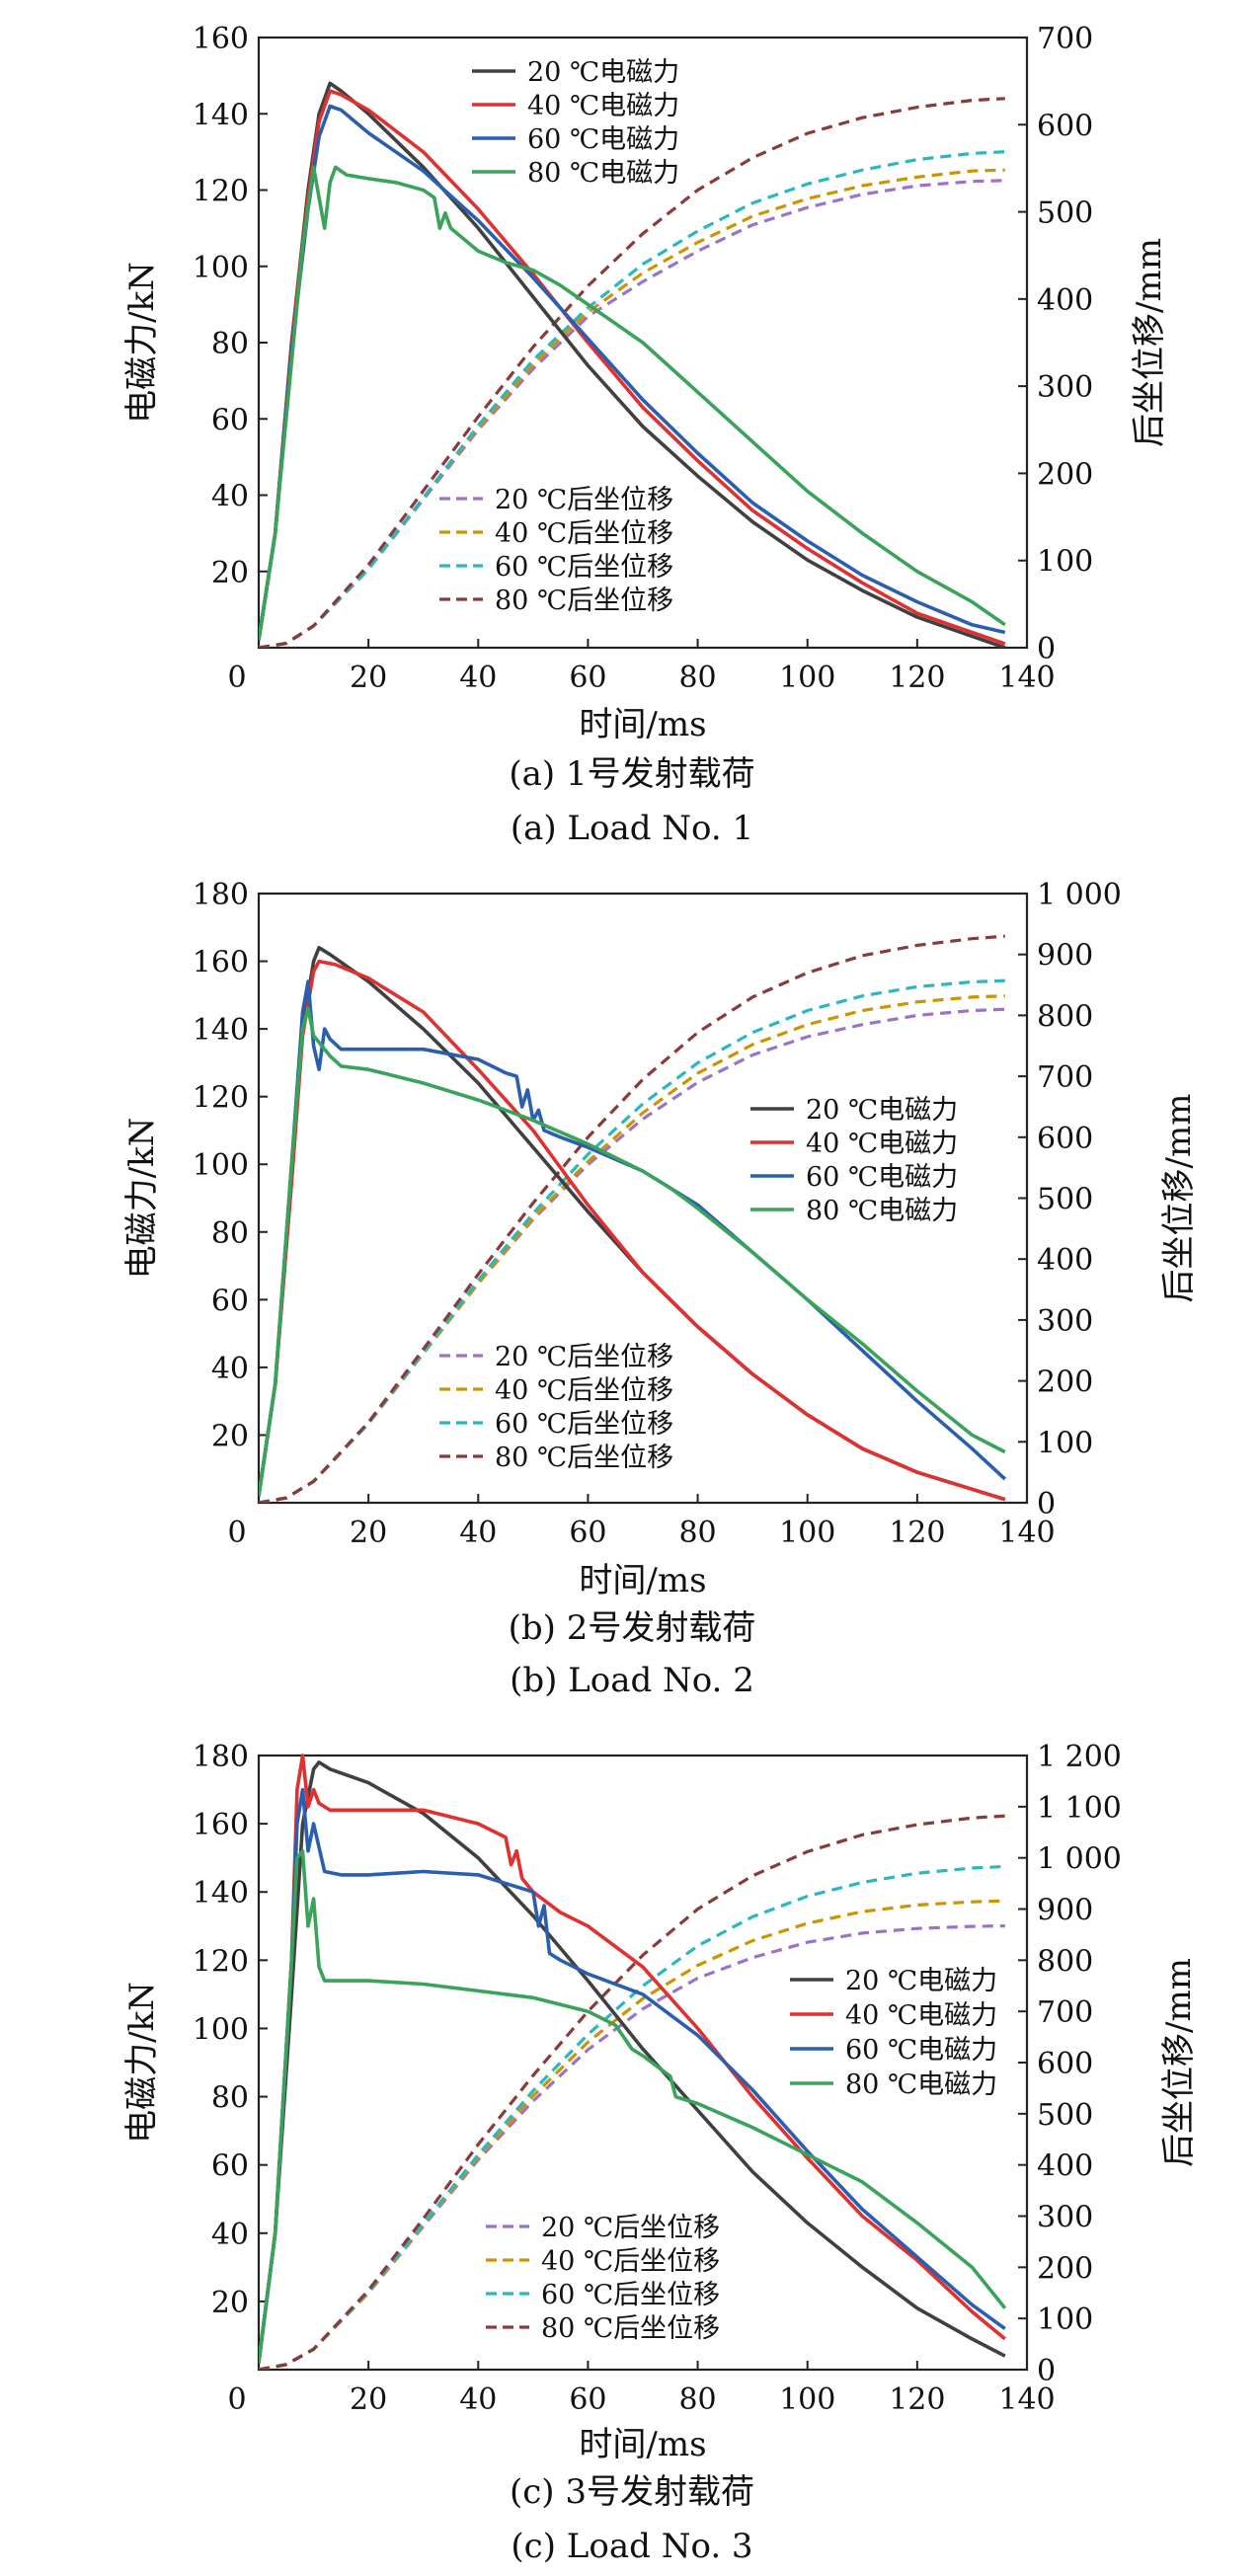  I want to click on y-right-tick-label: 900, so click(1065, 956).